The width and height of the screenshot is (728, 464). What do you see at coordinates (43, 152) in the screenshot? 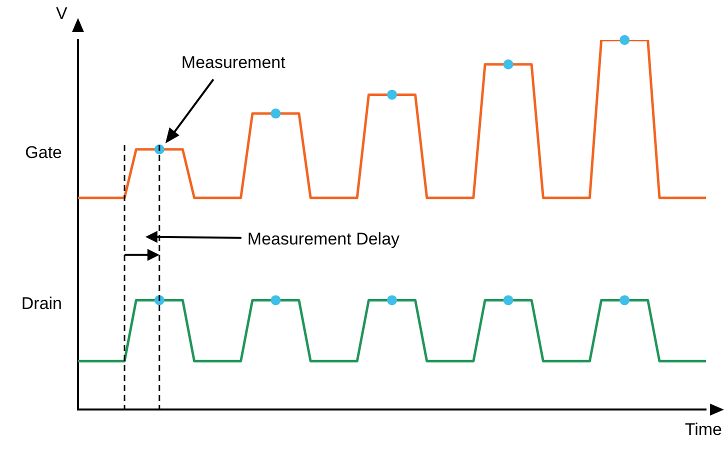
I see `text: Gate` at bounding box center [43, 152].